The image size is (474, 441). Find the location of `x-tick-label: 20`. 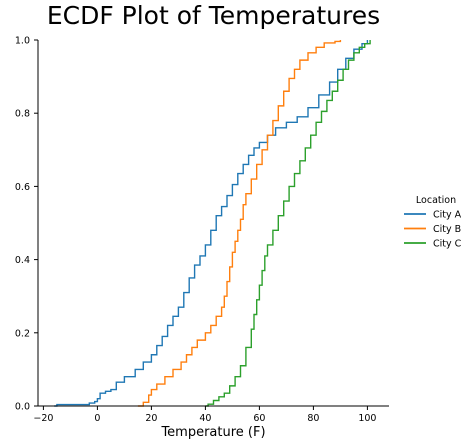

x-tick-label: 20 is located at coordinates (151, 418).